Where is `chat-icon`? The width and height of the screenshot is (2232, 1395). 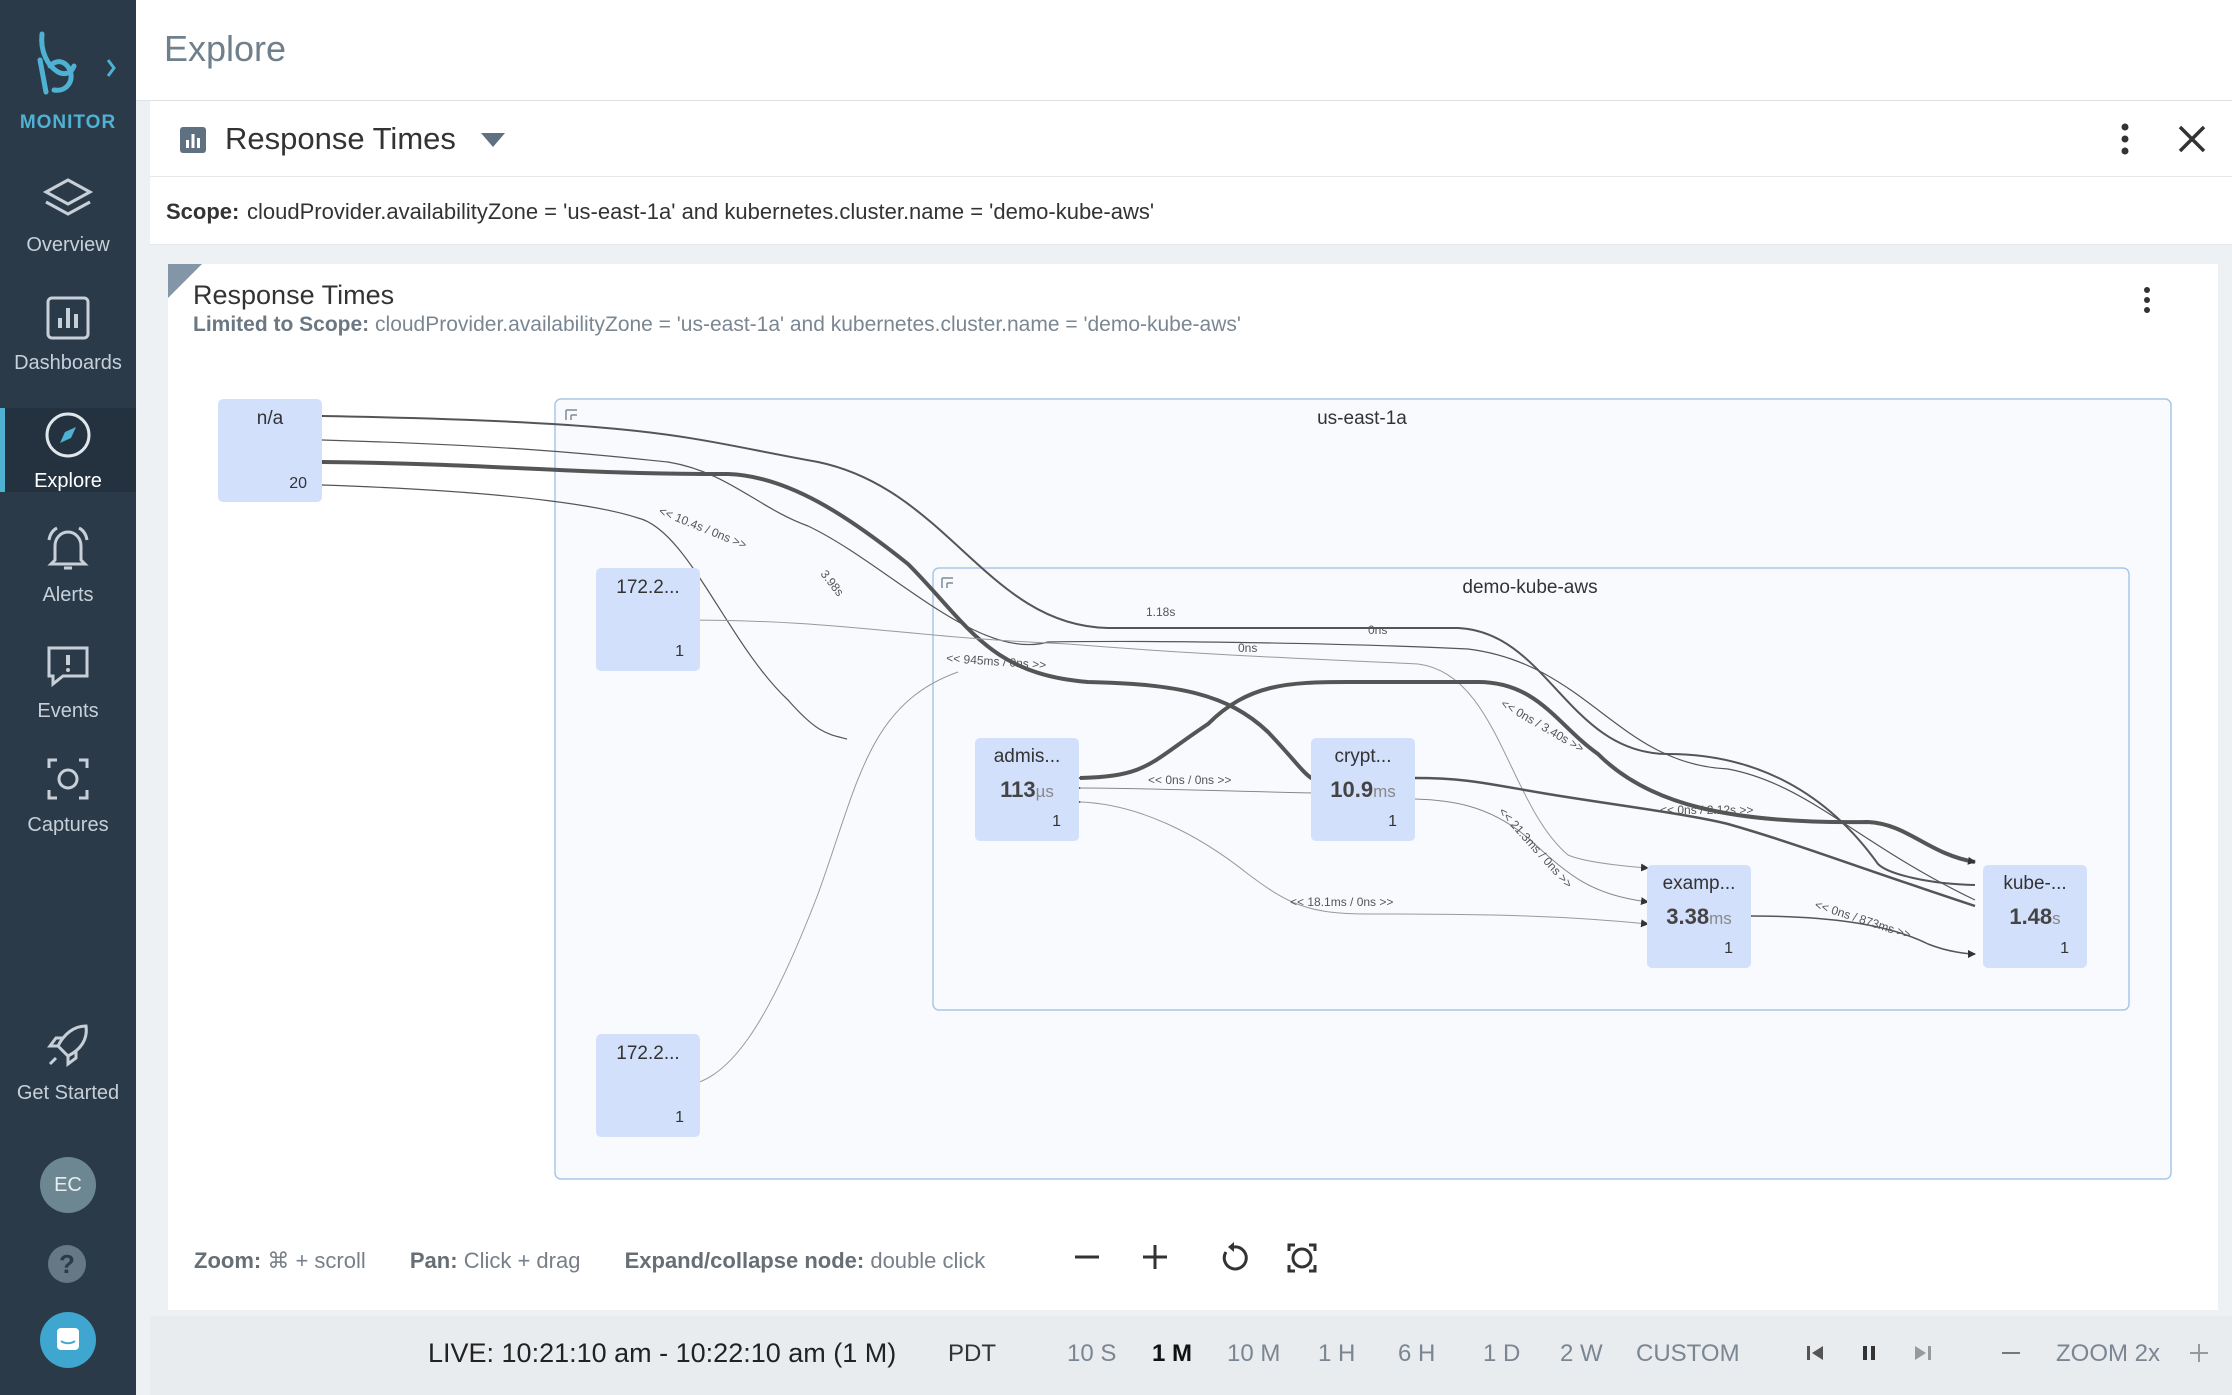
chat-icon is located at coordinates (68, 1339).